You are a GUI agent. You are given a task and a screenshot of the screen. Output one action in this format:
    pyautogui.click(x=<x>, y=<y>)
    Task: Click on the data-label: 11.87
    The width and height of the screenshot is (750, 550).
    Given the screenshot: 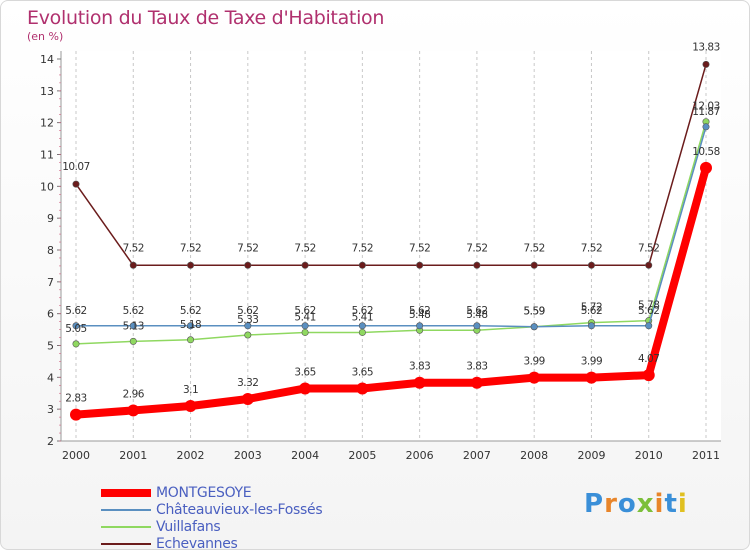 What is the action you would take?
    pyautogui.click(x=706, y=112)
    